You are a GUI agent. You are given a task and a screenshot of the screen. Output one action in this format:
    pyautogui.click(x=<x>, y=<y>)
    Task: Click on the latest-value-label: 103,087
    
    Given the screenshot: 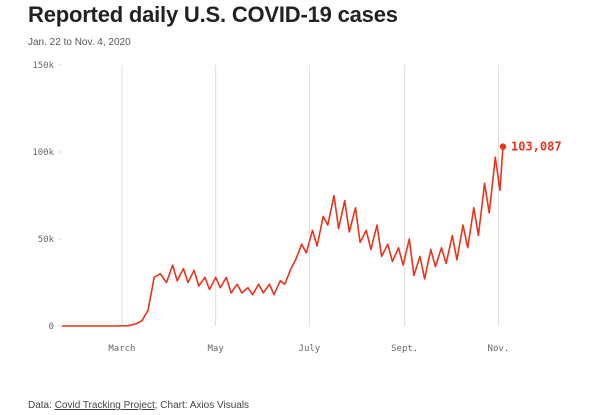 What is the action you would take?
    pyautogui.click(x=536, y=147)
    